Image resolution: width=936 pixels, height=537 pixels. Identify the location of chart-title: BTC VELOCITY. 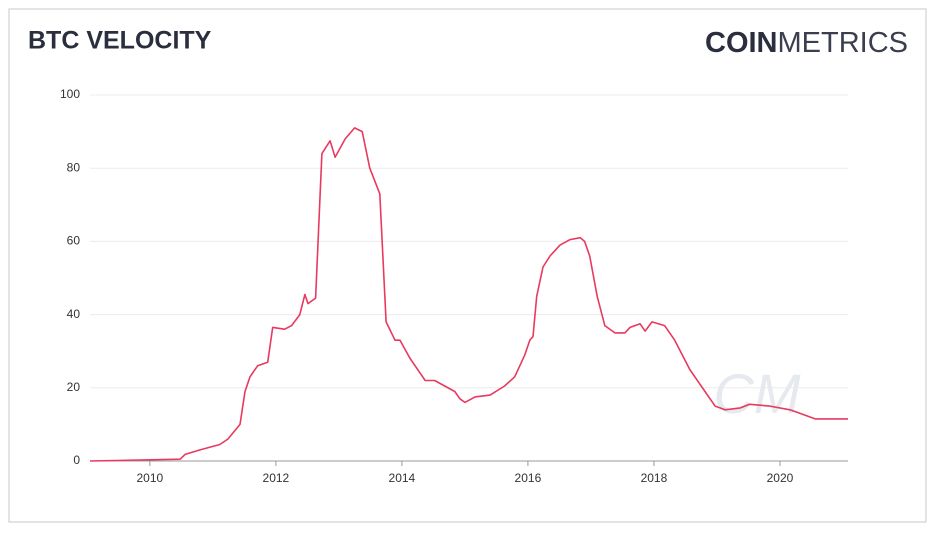
(120, 41).